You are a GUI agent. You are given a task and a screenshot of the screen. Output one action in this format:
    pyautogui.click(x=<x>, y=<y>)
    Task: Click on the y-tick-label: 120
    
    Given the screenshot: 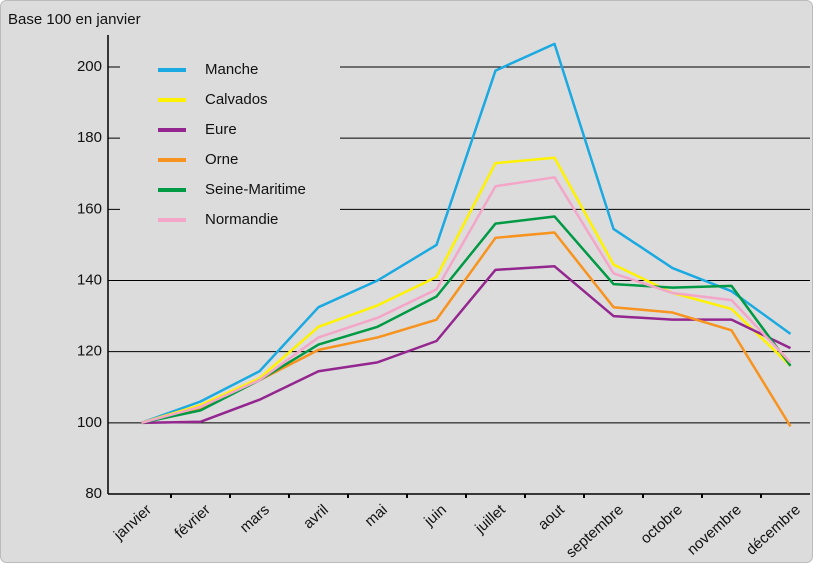 What is the action you would take?
    pyautogui.click(x=89, y=351)
    